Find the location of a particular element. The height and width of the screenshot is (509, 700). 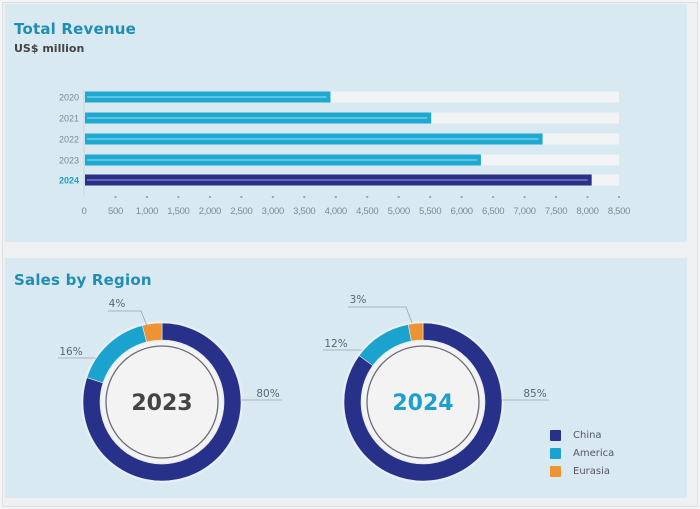

x-tick-label: 8,500 is located at coordinates (619, 211).